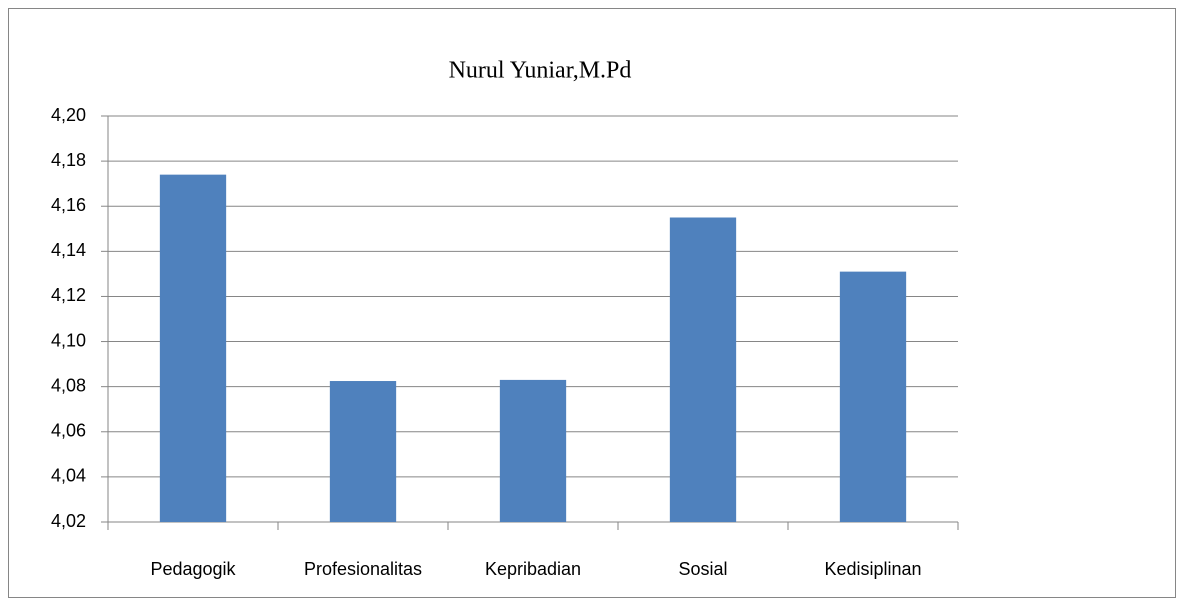 The width and height of the screenshot is (1184, 606). Describe the element at coordinates (872, 569) in the screenshot. I see `x-tick-label: Kedisiplinan` at that location.